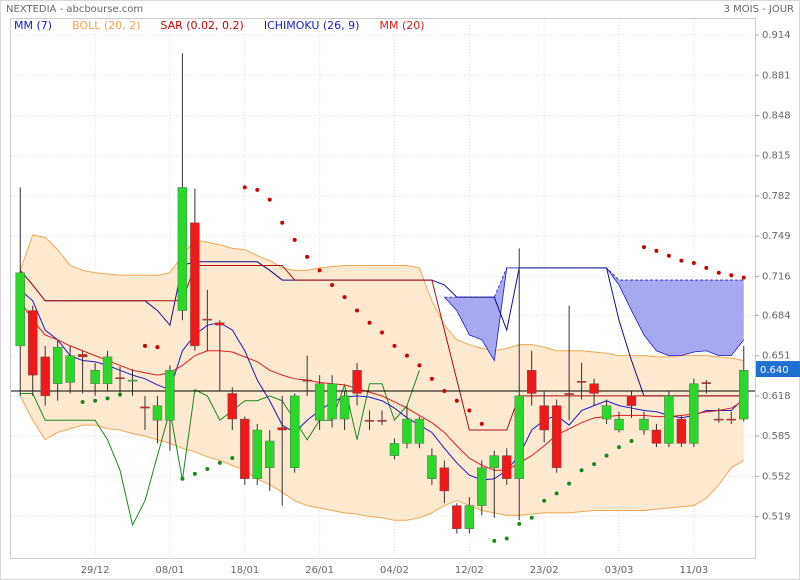 The height and width of the screenshot is (580, 800). Describe the element at coordinates (776, 436) in the screenshot. I see `y-tick-label: 0.585` at that location.